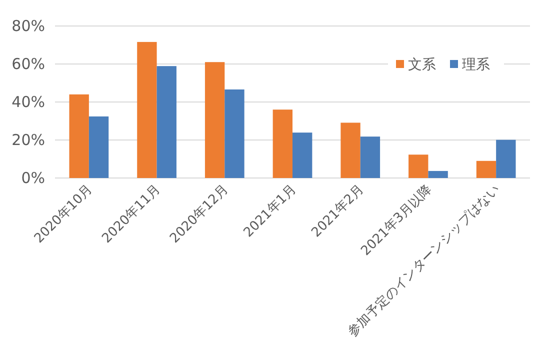  Describe the element at coordinates (33, 178) in the screenshot. I see `y-tick-label: 0%` at that location.